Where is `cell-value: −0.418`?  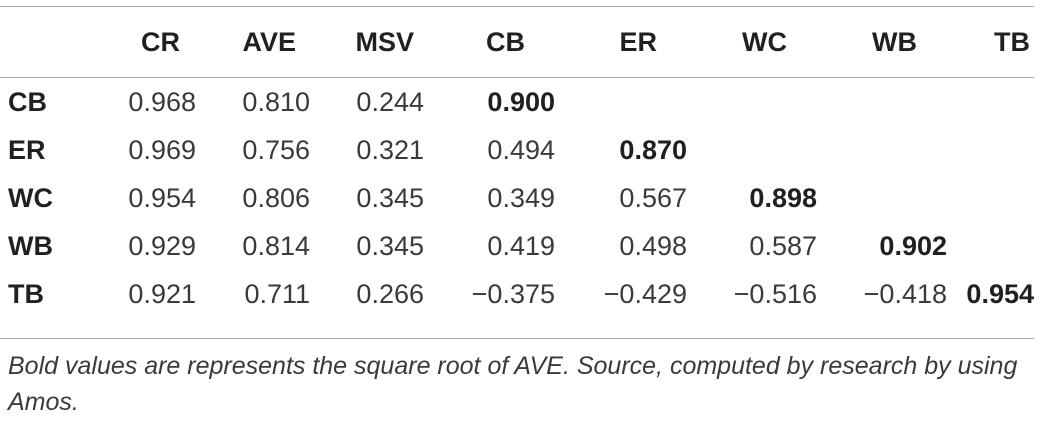 cell-value: −0.418 is located at coordinates (905, 293).